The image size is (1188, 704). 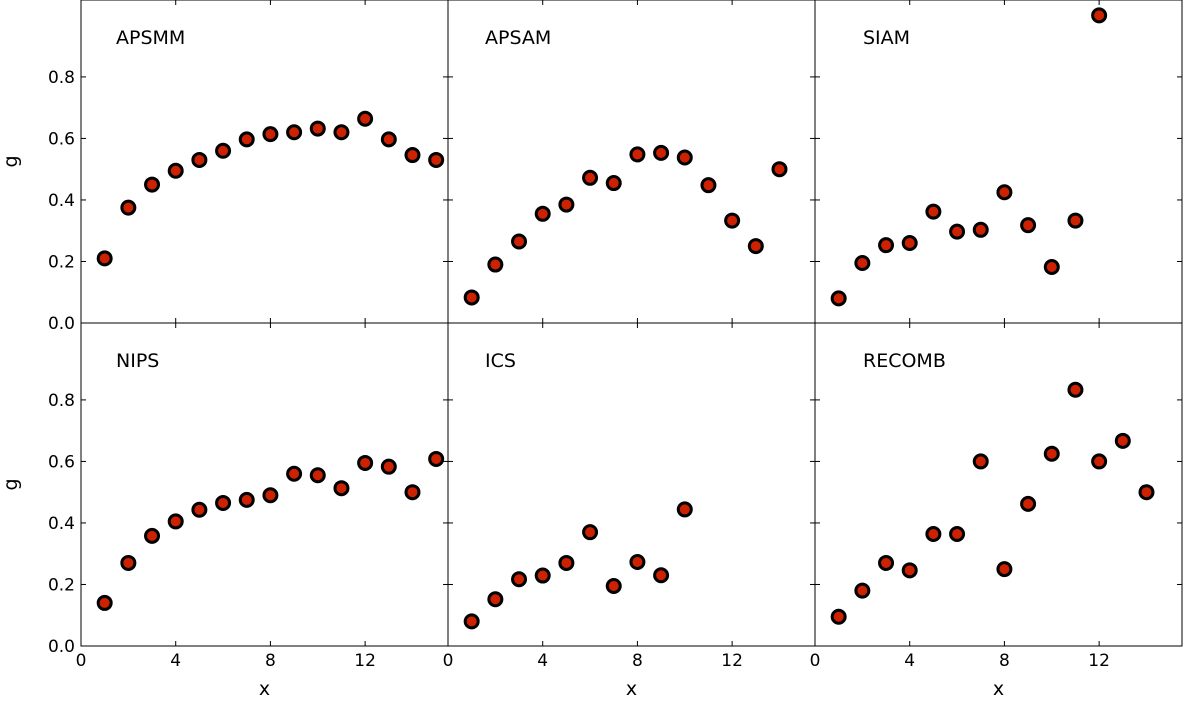 I want to click on y-tick-label: 0.4, so click(x=61, y=524).